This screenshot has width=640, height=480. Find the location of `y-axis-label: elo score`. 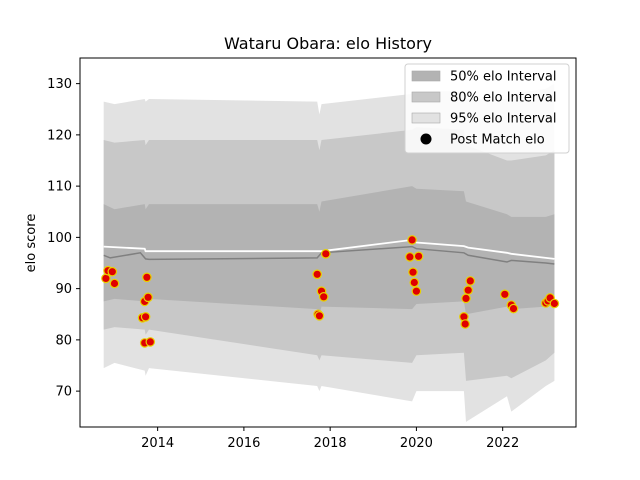

y-axis-label: elo score is located at coordinates (31, 243).